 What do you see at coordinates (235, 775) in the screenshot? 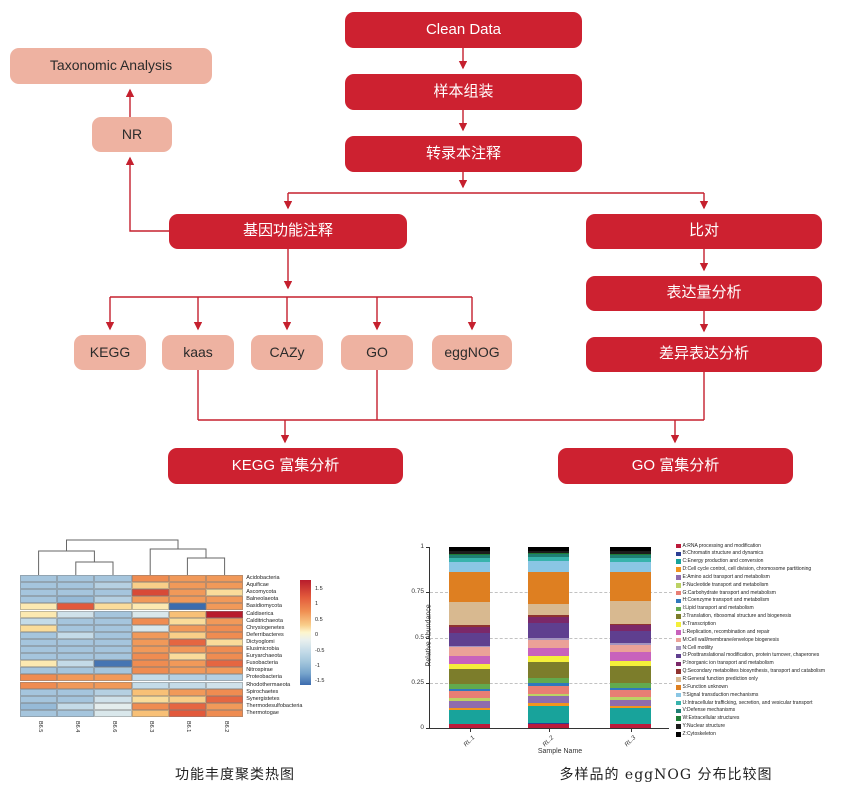
I see `heatmap-caption: 功能丰度聚类热图` at bounding box center [235, 775].